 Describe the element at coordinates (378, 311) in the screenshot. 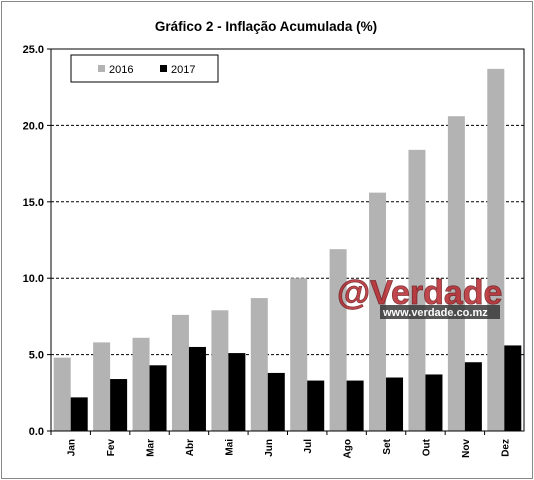

I see `bar-2016-set` at that location.